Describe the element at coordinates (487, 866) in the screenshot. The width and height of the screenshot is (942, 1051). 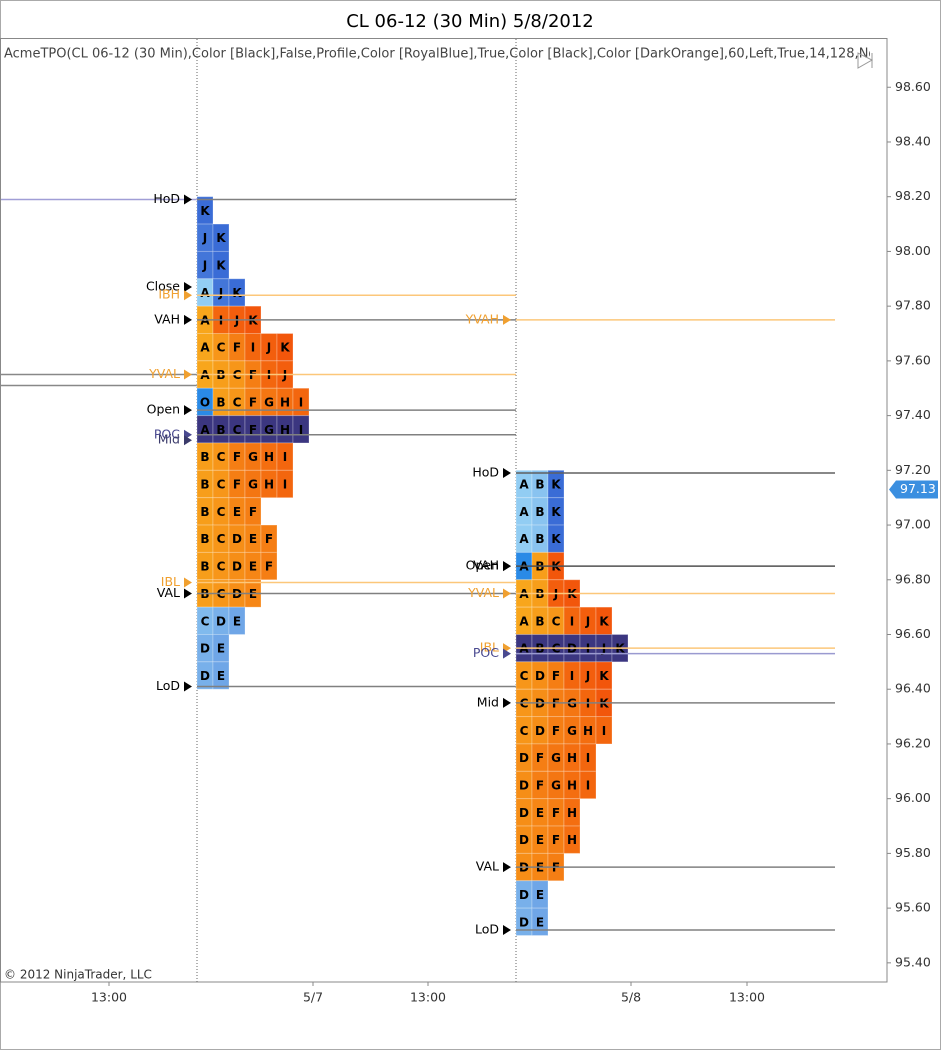
I see `level-label: VAL` at that location.